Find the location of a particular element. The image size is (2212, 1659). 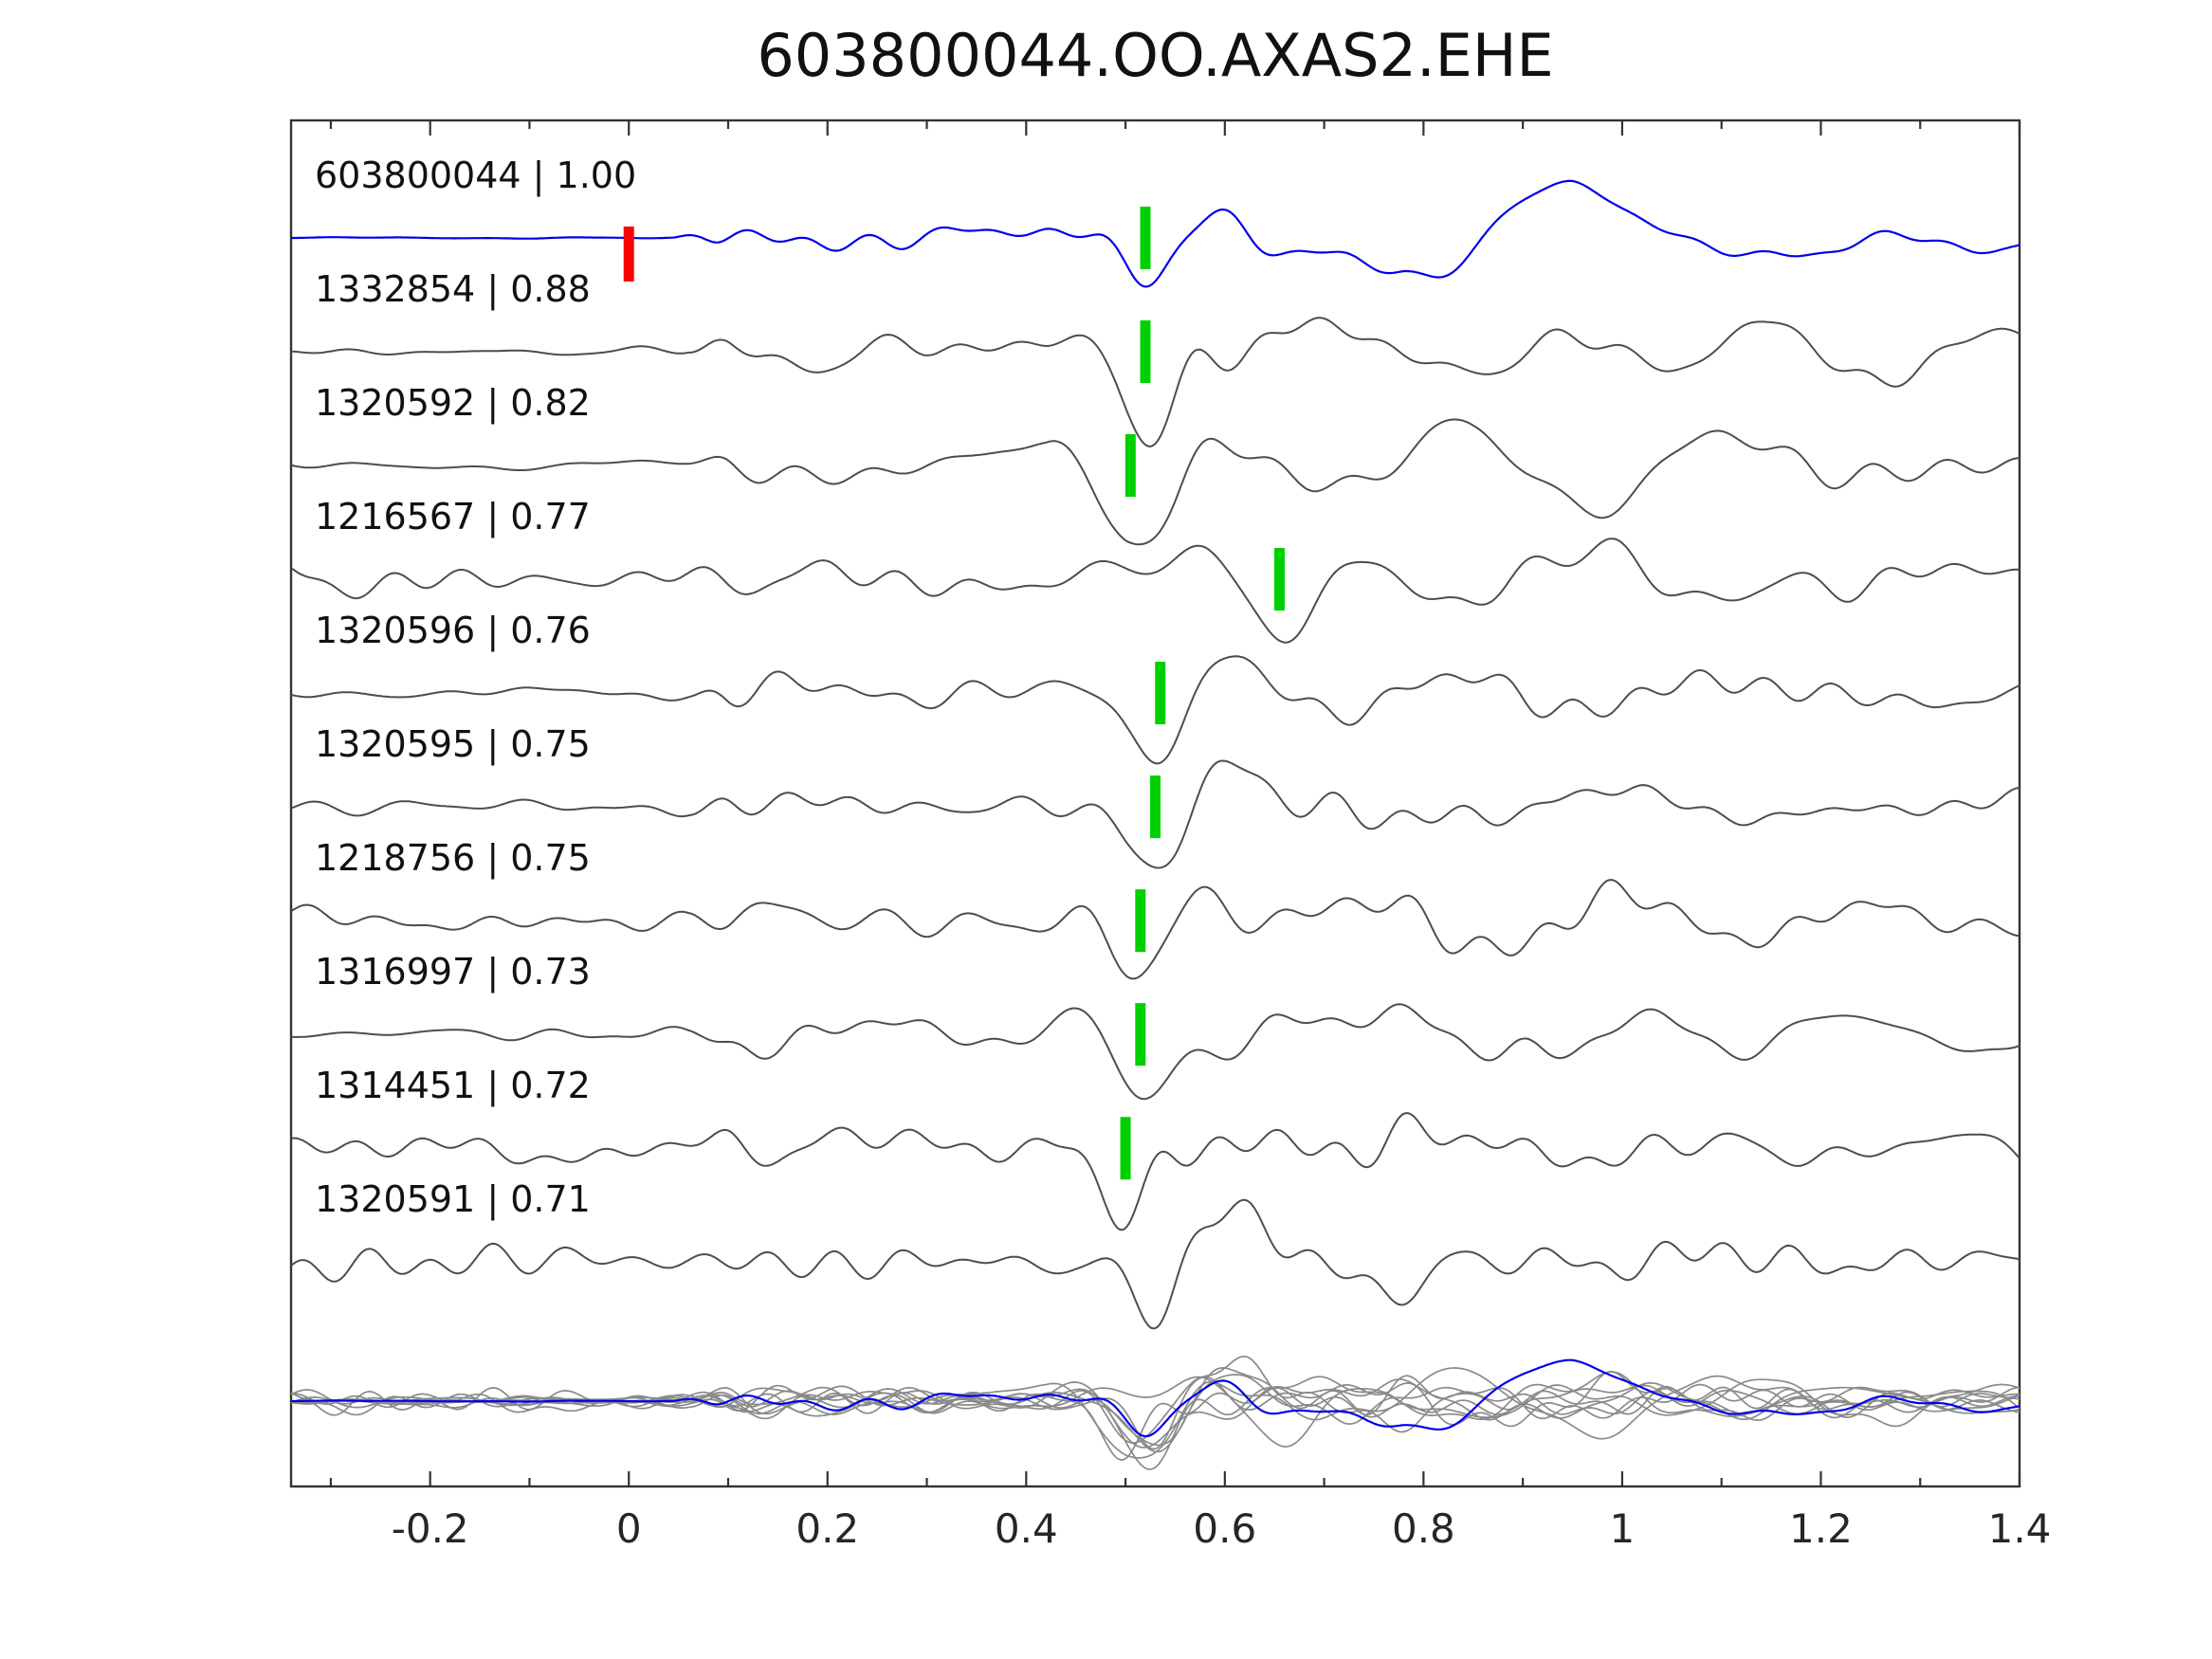

trace-label: 1320595 | 0.75 is located at coordinates (453, 744).